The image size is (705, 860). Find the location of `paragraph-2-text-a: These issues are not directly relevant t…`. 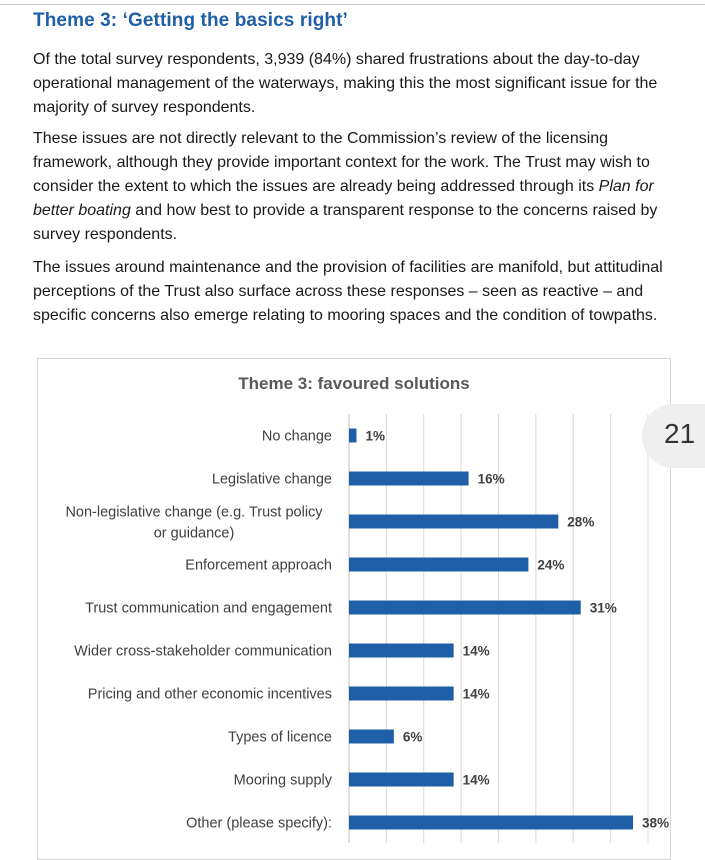

paragraph-2-text-a: These issues are not directly relevant t… is located at coordinates (341, 162).